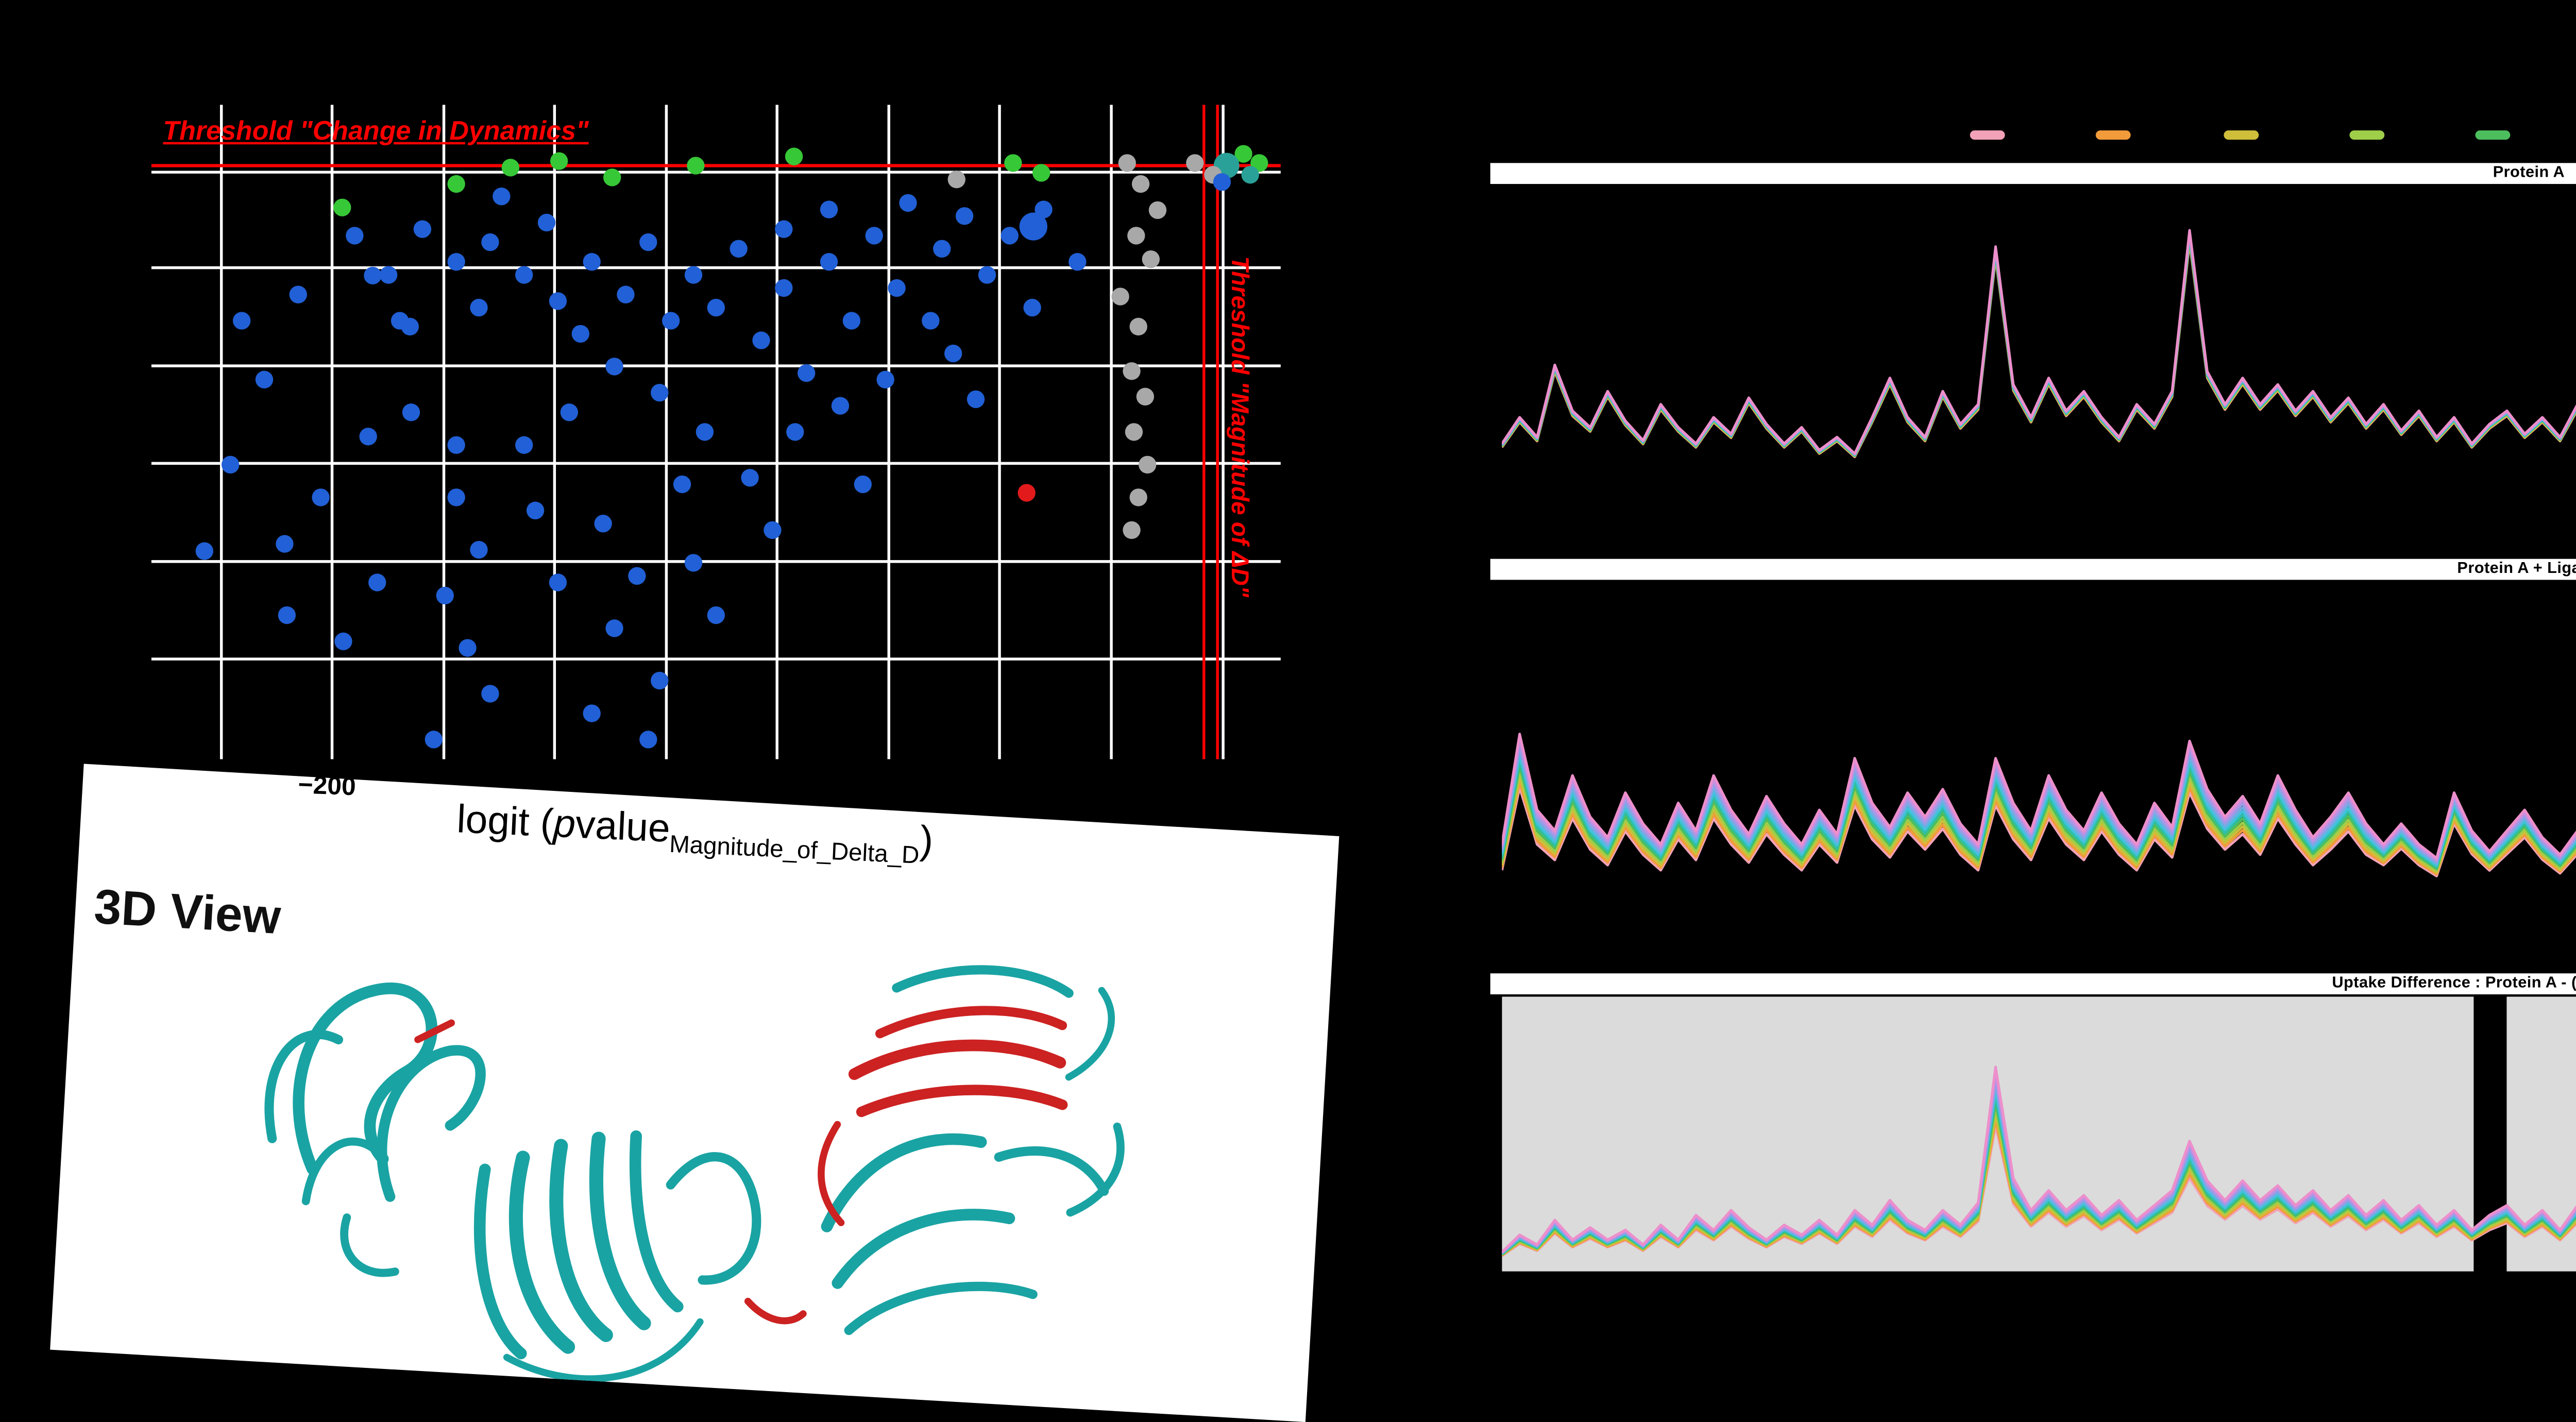  I want to click on uptake-chart-protein-a-svg, so click(2039, 365).